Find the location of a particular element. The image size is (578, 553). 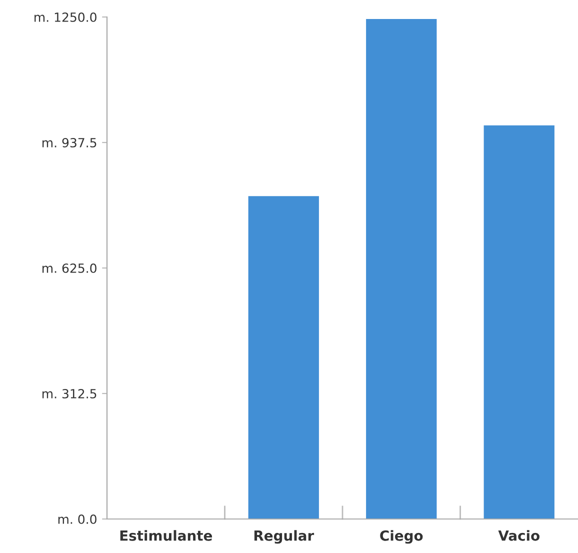

x-tick-label: Estimulante is located at coordinates (166, 535).